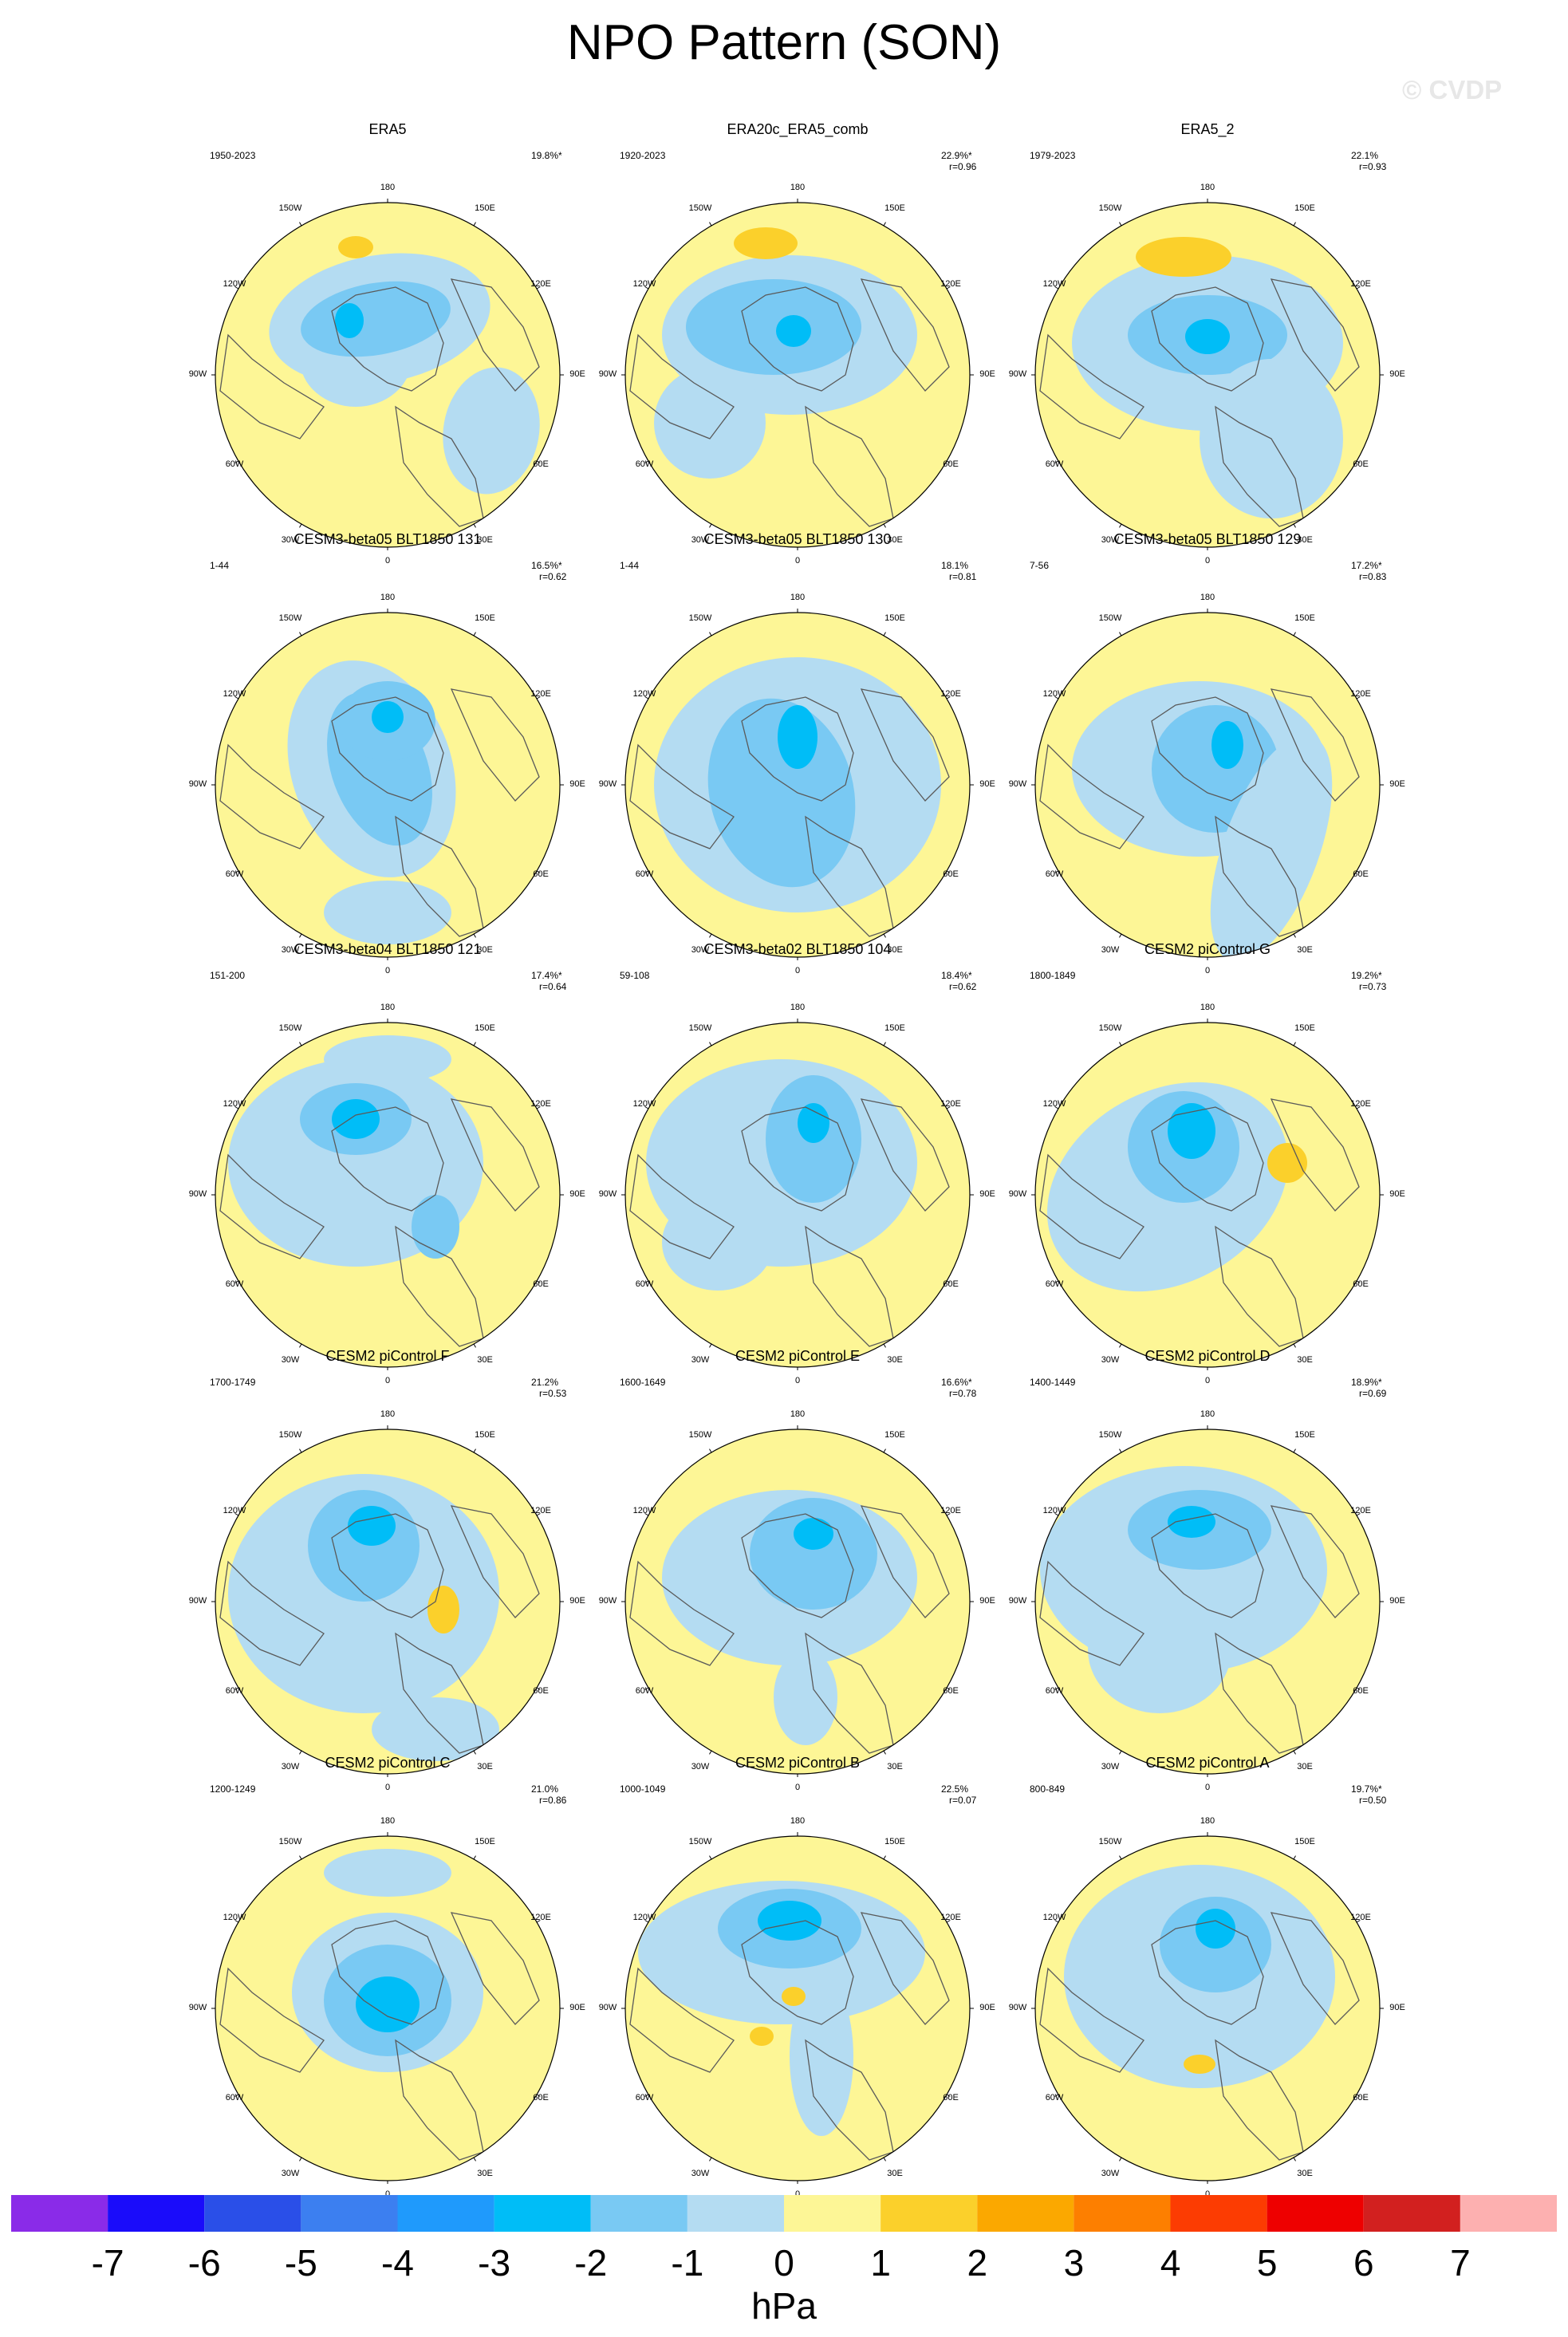 Image resolution: width=1568 pixels, height=2337 pixels. What do you see at coordinates (644, 1510) in the screenshot?
I see `longitude-label: 120W` at bounding box center [644, 1510].